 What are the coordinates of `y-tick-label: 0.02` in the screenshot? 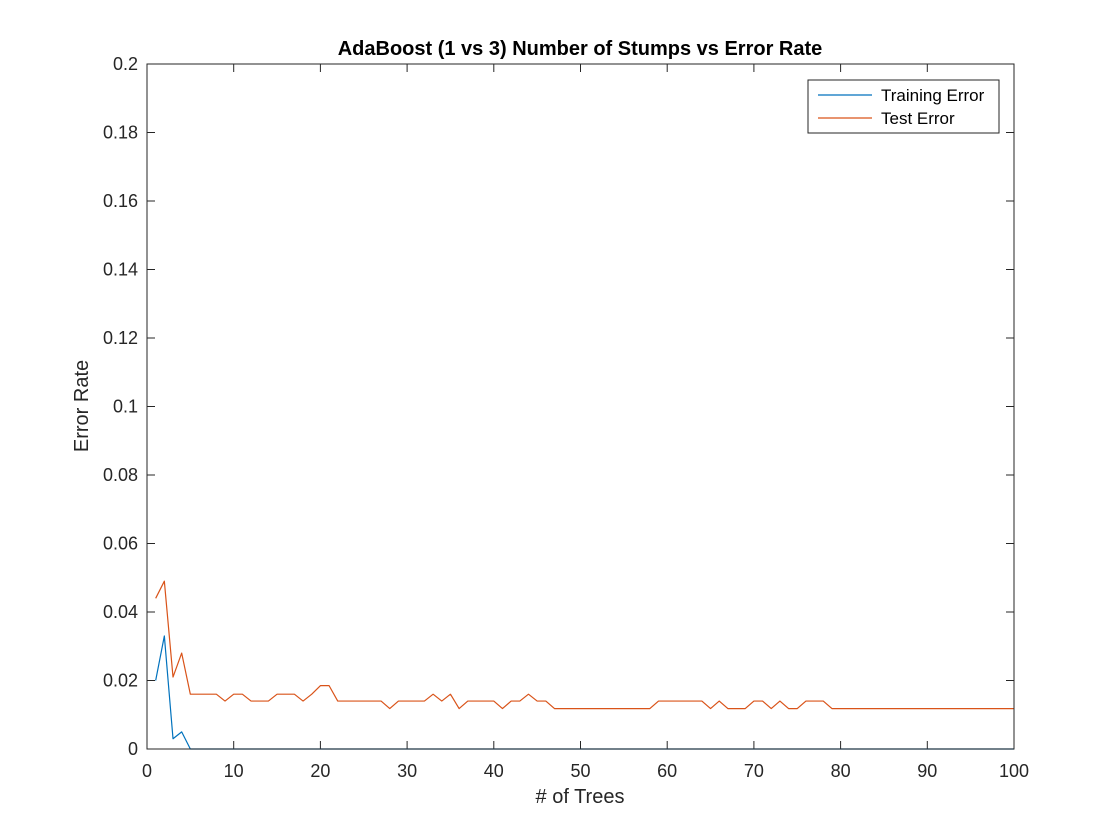 It's located at (120, 681).